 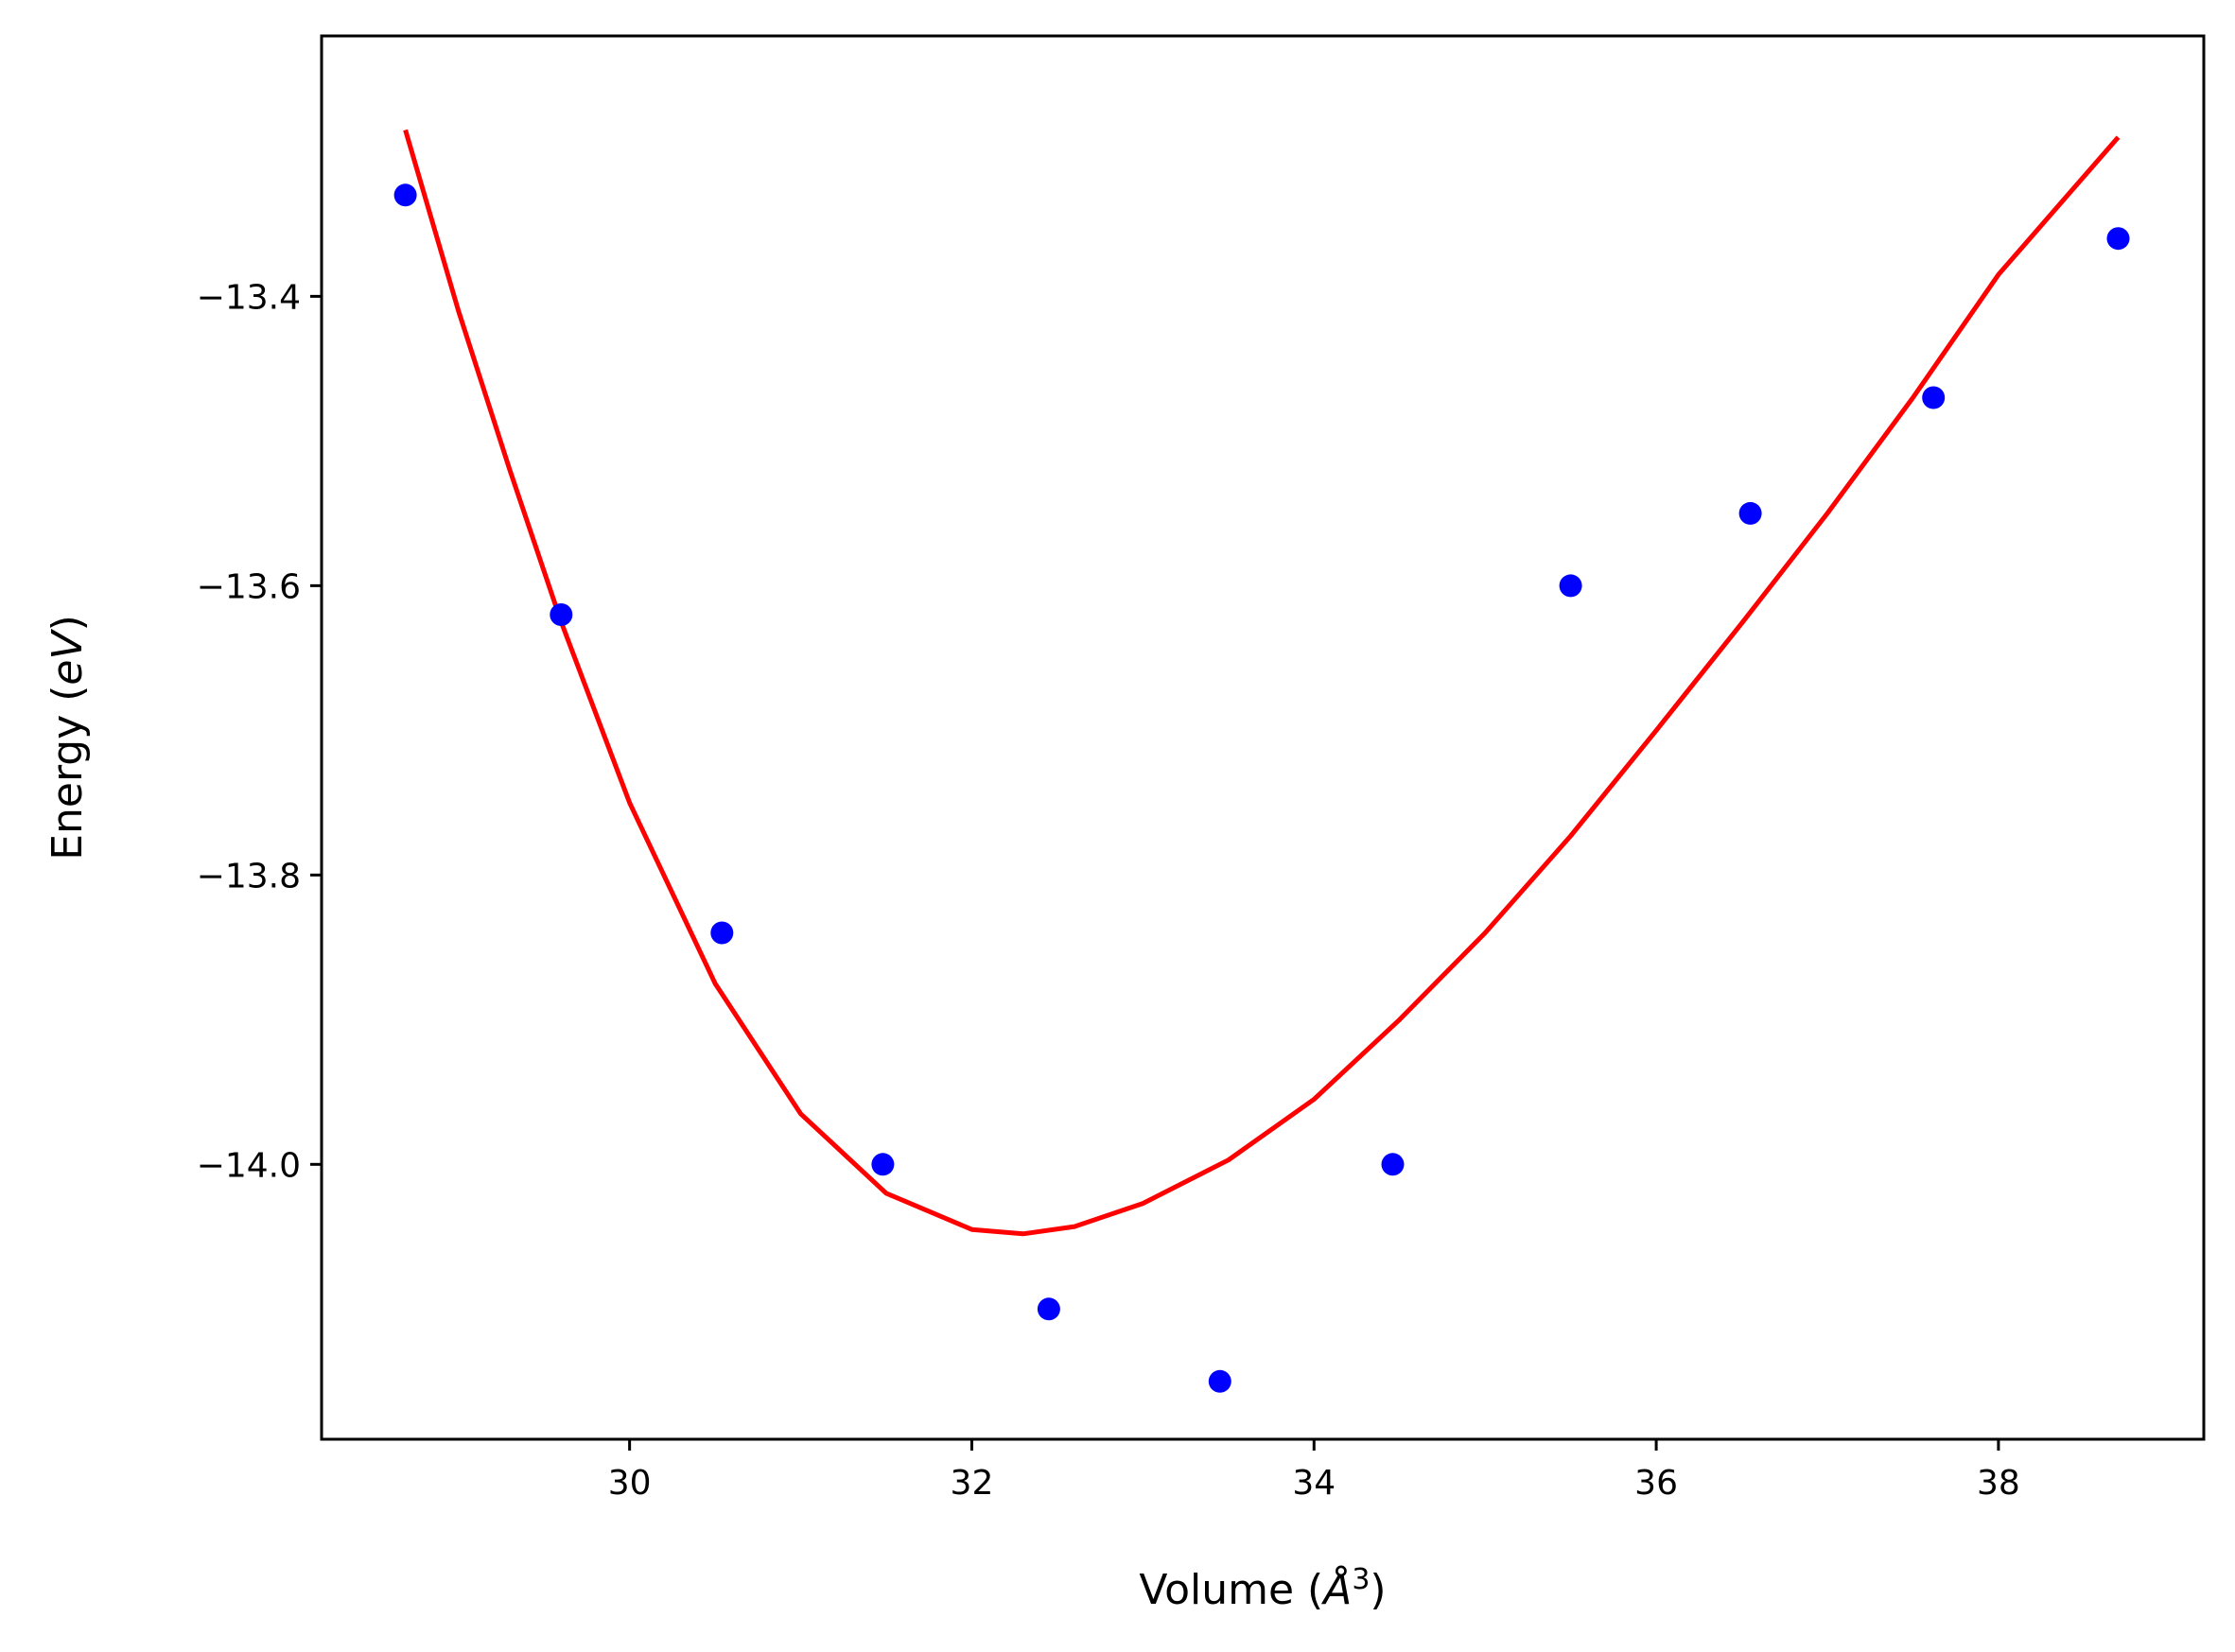 What do you see at coordinates (249, 298) in the screenshot?
I see `y-tick-label: −13.4` at bounding box center [249, 298].